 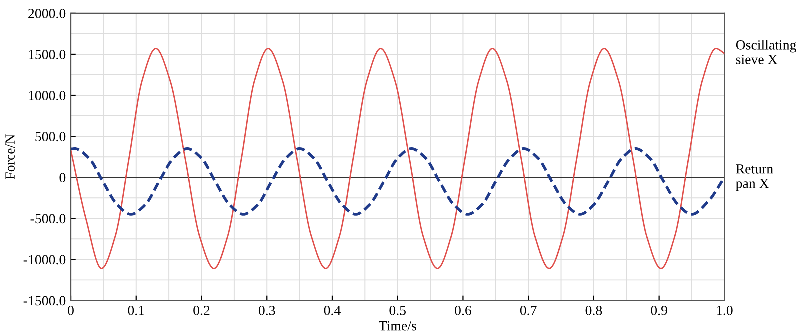 I want to click on x-tick-label: 0.7, so click(x=528, y=311).